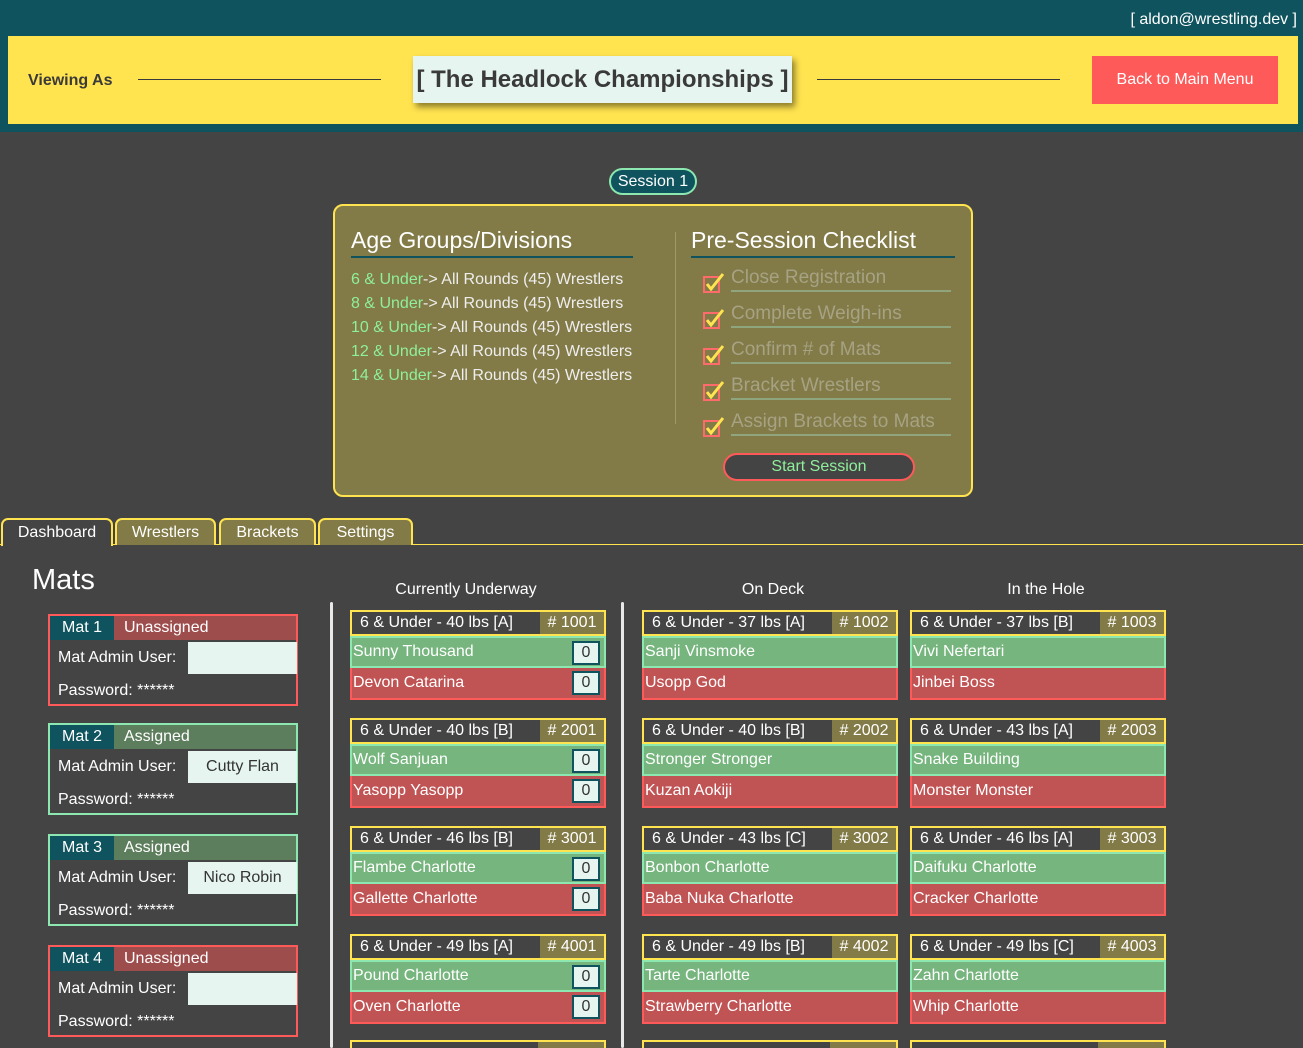  What do you see at coordinates (82, 959) in the screenshot?
I see `mat-number: Mat 4` at bounding box center [82, 959].